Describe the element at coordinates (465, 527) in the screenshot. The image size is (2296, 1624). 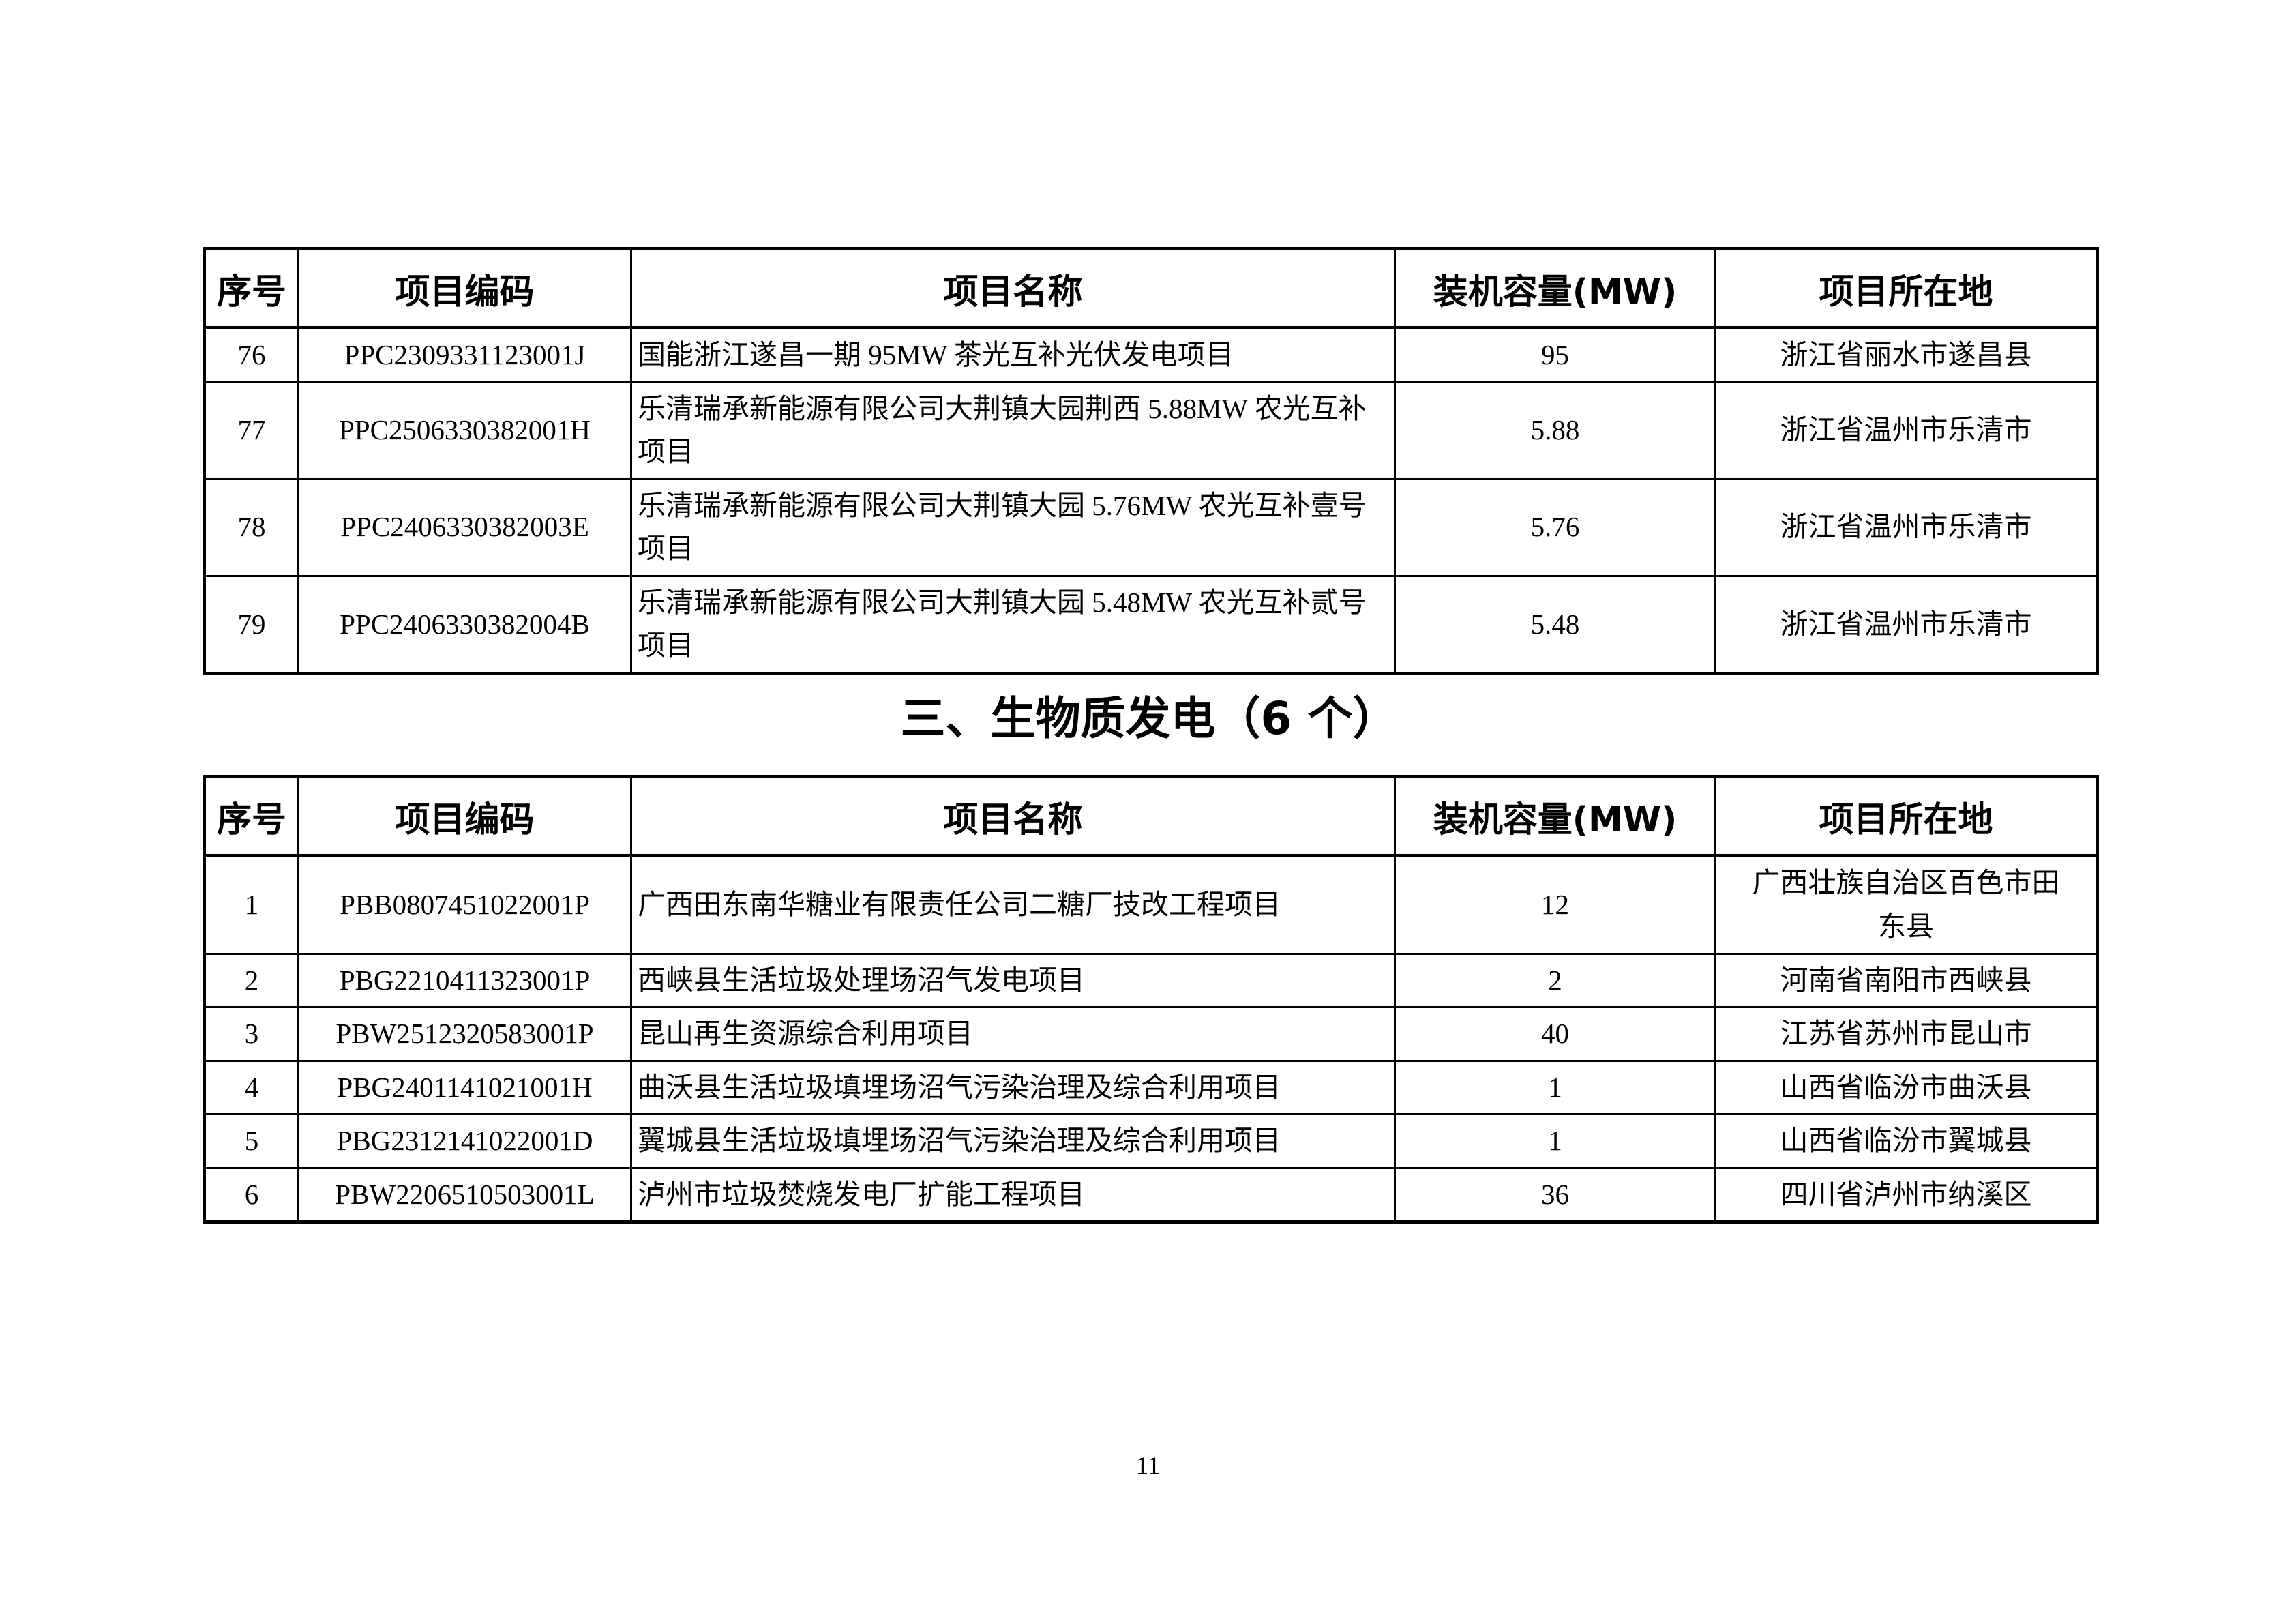
I see `cell-code: PPC2406330382003E` at that location.